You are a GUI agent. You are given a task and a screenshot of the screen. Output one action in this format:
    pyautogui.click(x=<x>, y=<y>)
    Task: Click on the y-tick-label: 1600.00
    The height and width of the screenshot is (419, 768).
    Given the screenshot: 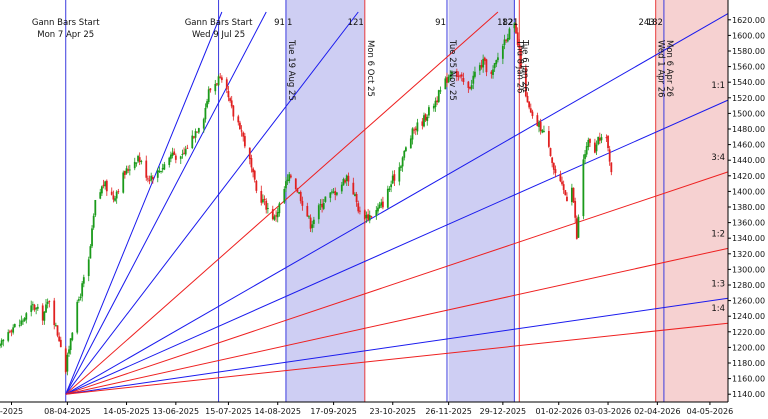 What is the action you would take?
    pyautogui.click(x=748, y=35)
    